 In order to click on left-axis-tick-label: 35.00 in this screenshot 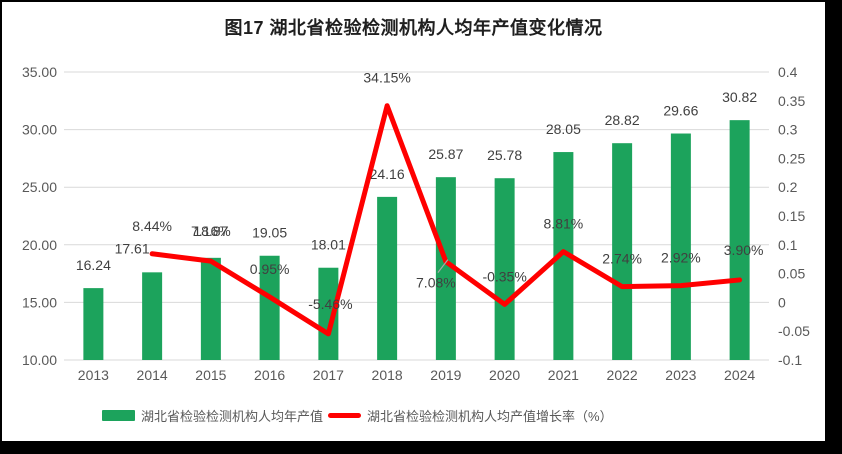, I will do `click(39, 72)`.